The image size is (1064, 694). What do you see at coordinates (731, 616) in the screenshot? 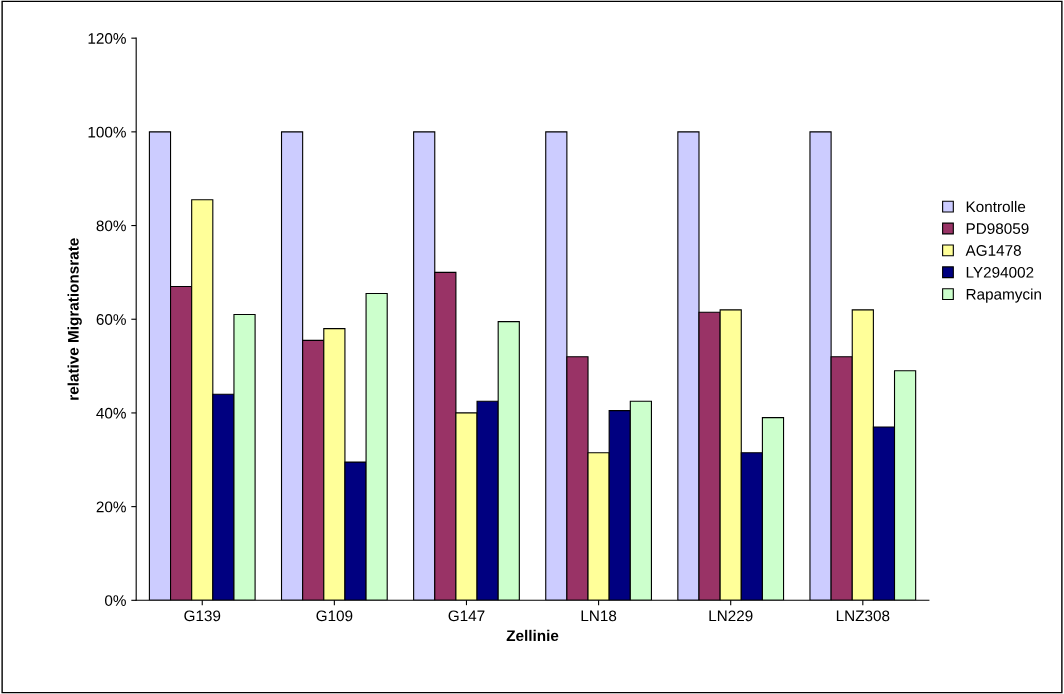
I see `x-tick-label: LN229` at bounding box center [731, 616].